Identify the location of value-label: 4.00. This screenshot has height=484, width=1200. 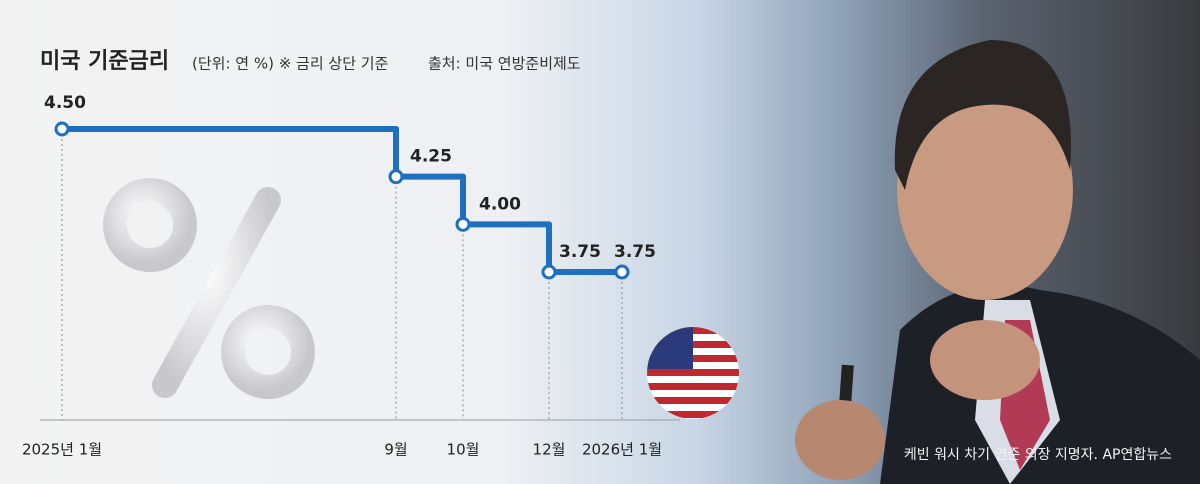
(500, 204).